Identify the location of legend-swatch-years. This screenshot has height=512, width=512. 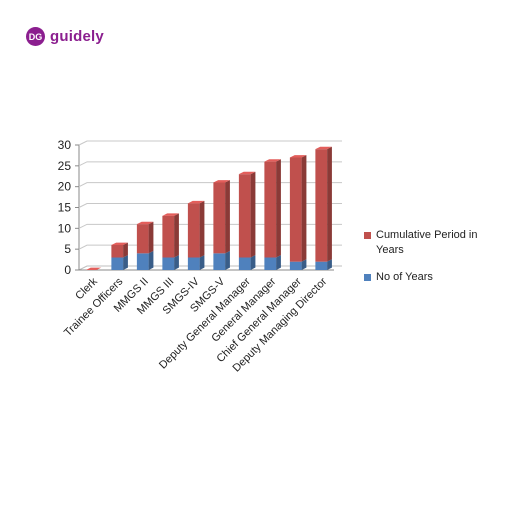
(367, 277).